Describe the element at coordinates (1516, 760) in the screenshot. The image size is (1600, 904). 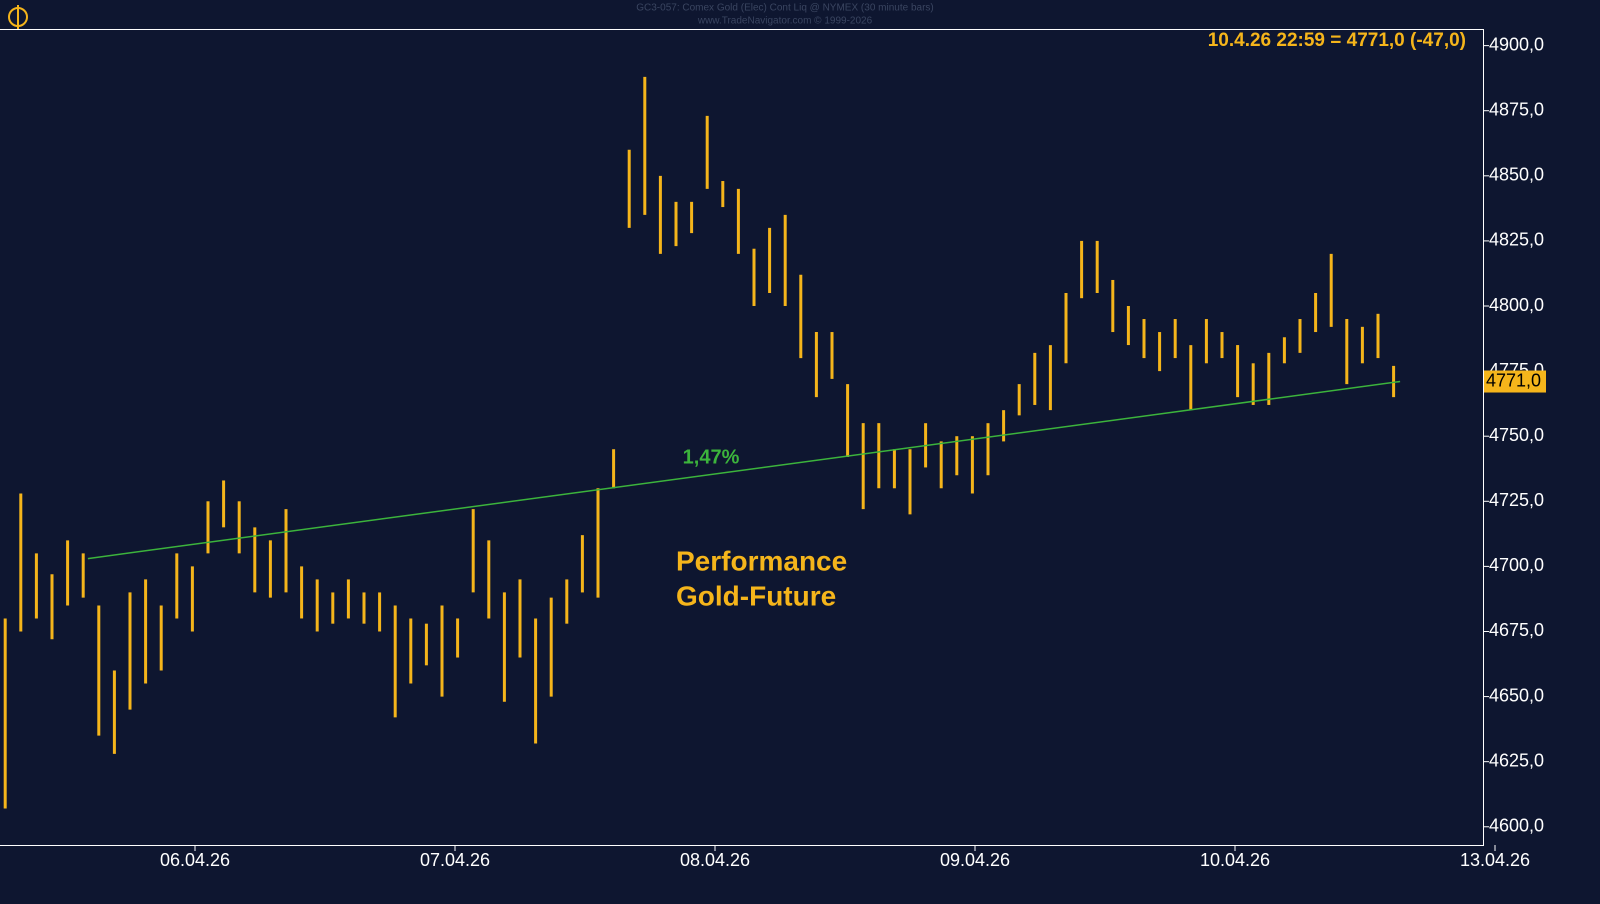
I see `y-tick-label: 4625,0` at that location.